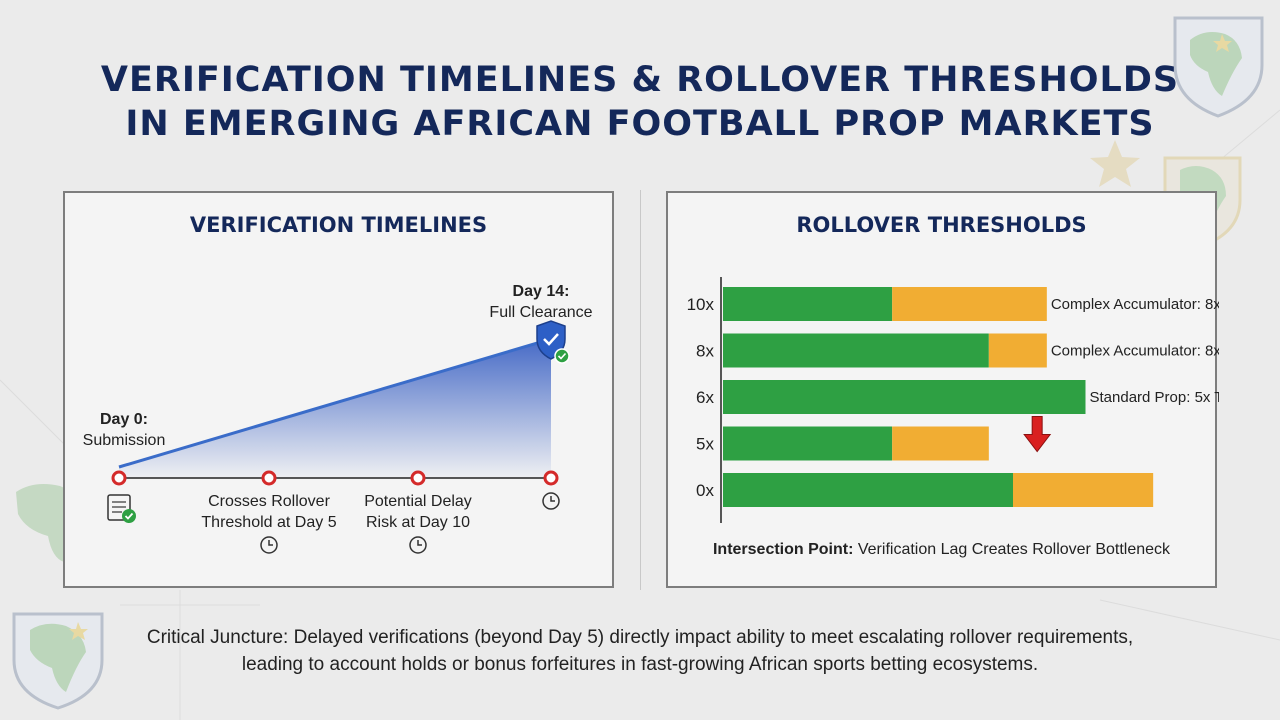 The height and width of the screenshot is (720, 1280). I want to click on end-milestone-sub: Full Clearance, so click(541, 312).